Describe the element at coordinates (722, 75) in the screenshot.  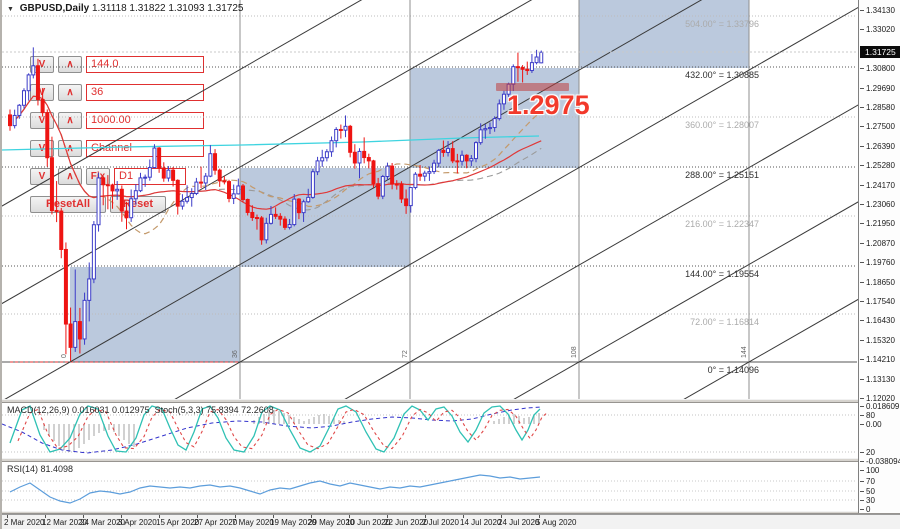
I see `gann-level-label: 432.00° = 1.30885` at that location.